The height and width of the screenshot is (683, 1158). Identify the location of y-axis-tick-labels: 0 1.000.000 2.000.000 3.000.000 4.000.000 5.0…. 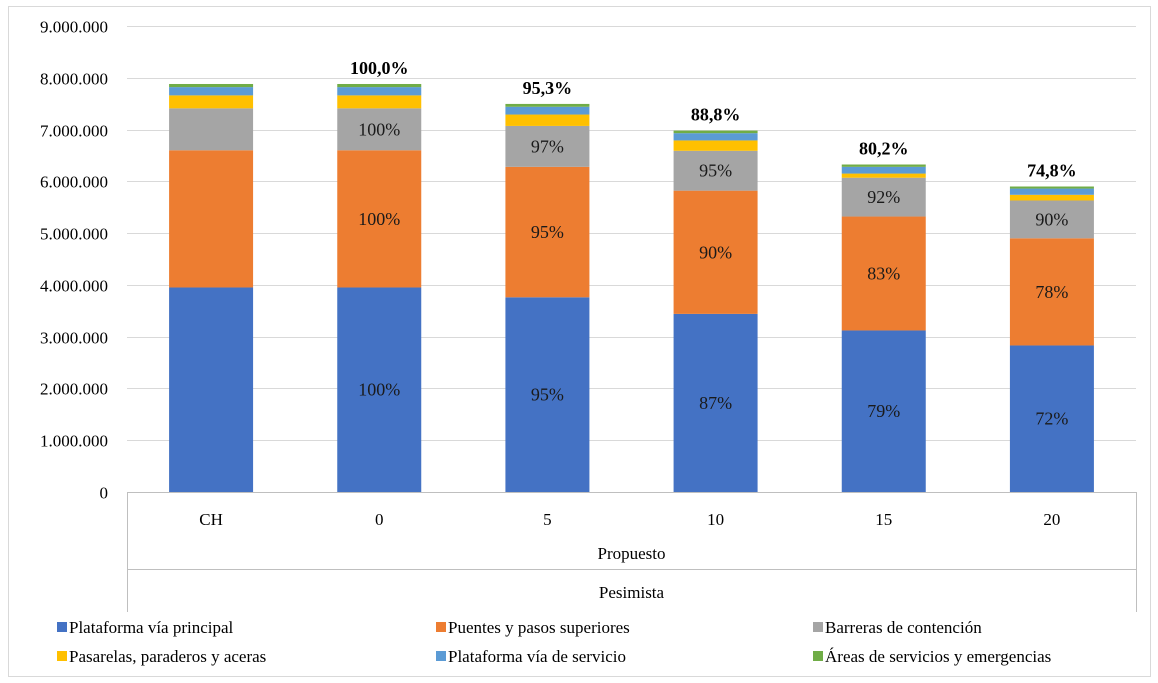
(74, 260).